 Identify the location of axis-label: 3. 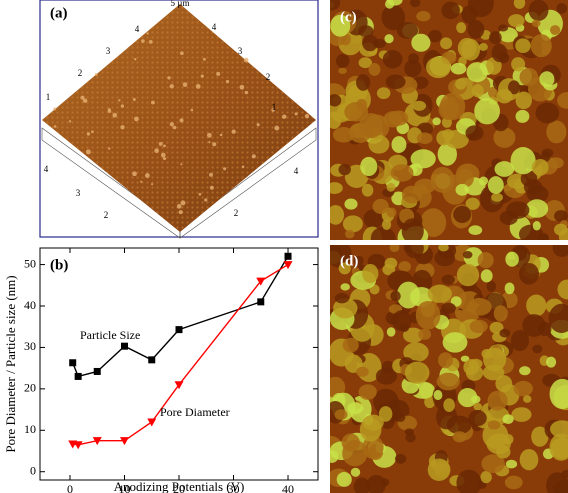
(78, 193).